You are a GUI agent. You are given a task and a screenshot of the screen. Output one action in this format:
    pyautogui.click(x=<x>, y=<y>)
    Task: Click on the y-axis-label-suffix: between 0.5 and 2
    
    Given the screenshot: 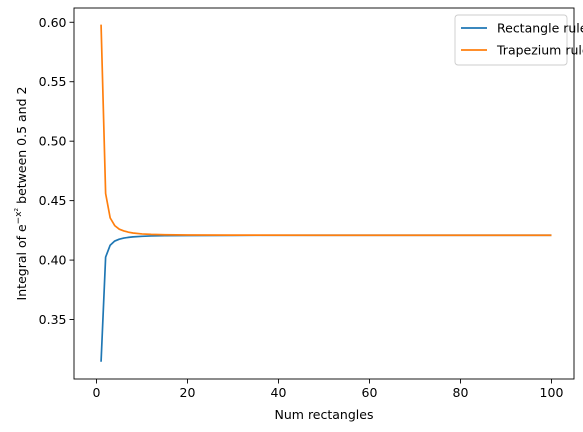 What is the action you would take?
    pyautogui.click(x=21, y=147)
    